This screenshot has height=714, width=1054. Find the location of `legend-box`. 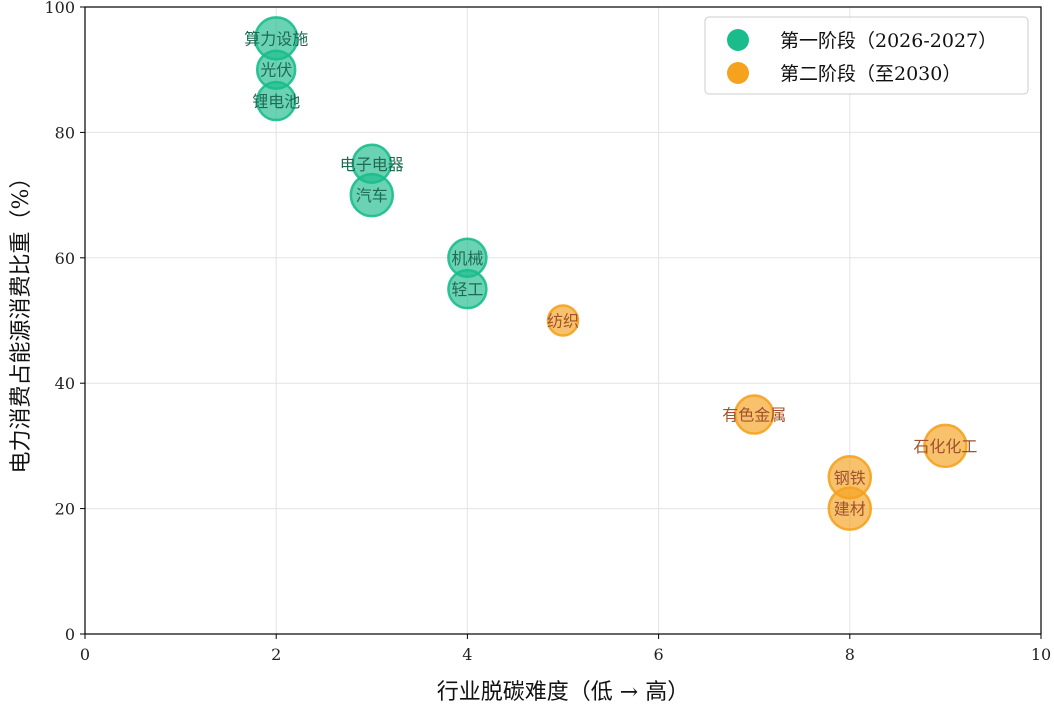

legend-box is located at coordinates (866, 55).